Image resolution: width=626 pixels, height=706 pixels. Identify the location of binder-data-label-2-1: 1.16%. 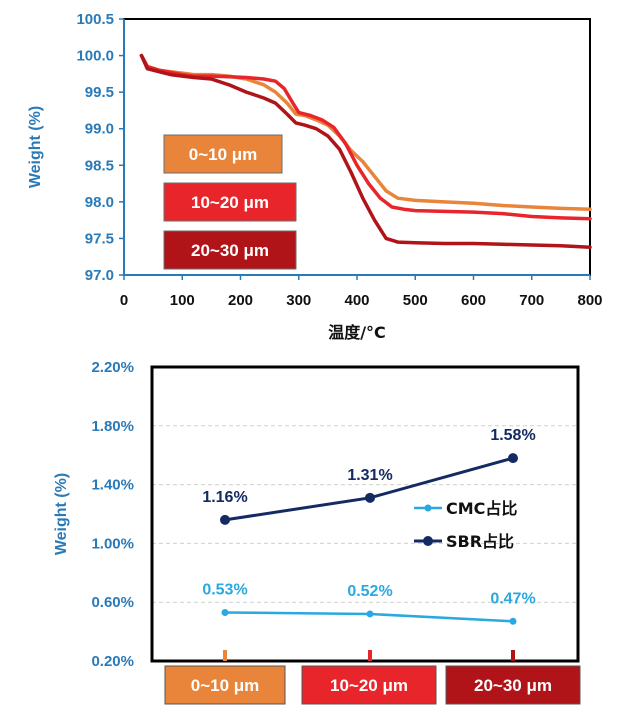
(224, 497).